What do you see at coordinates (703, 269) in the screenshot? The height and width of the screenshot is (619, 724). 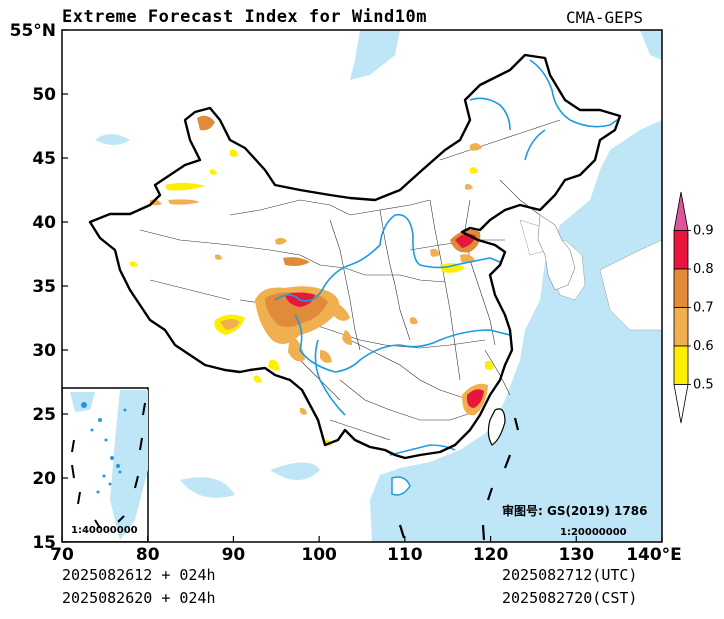 I see `colorbar-label: 0.8` at bounding box center [703, 269].